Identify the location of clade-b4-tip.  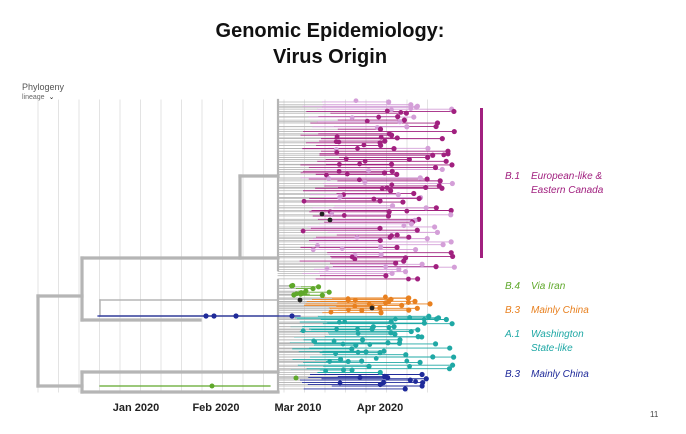
(313, 288).